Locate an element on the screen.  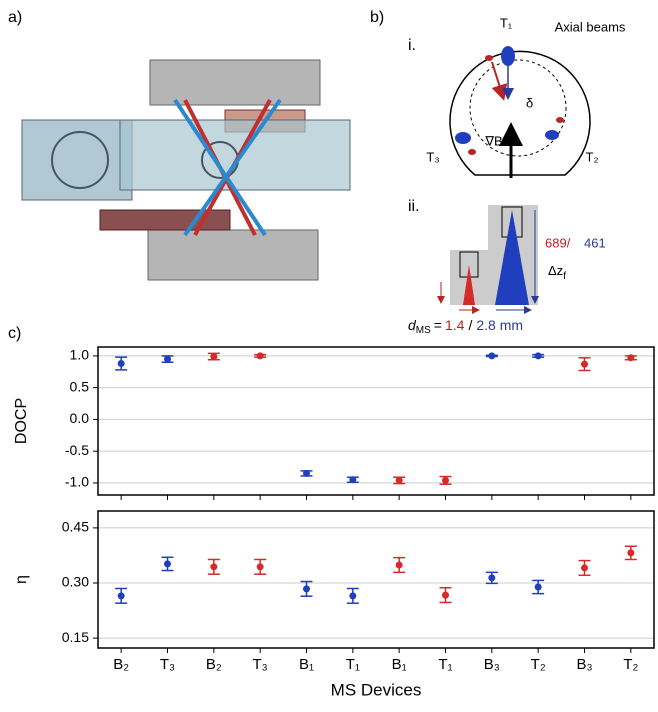
gradient-label: ∇B is located at coordinates (493, 140).